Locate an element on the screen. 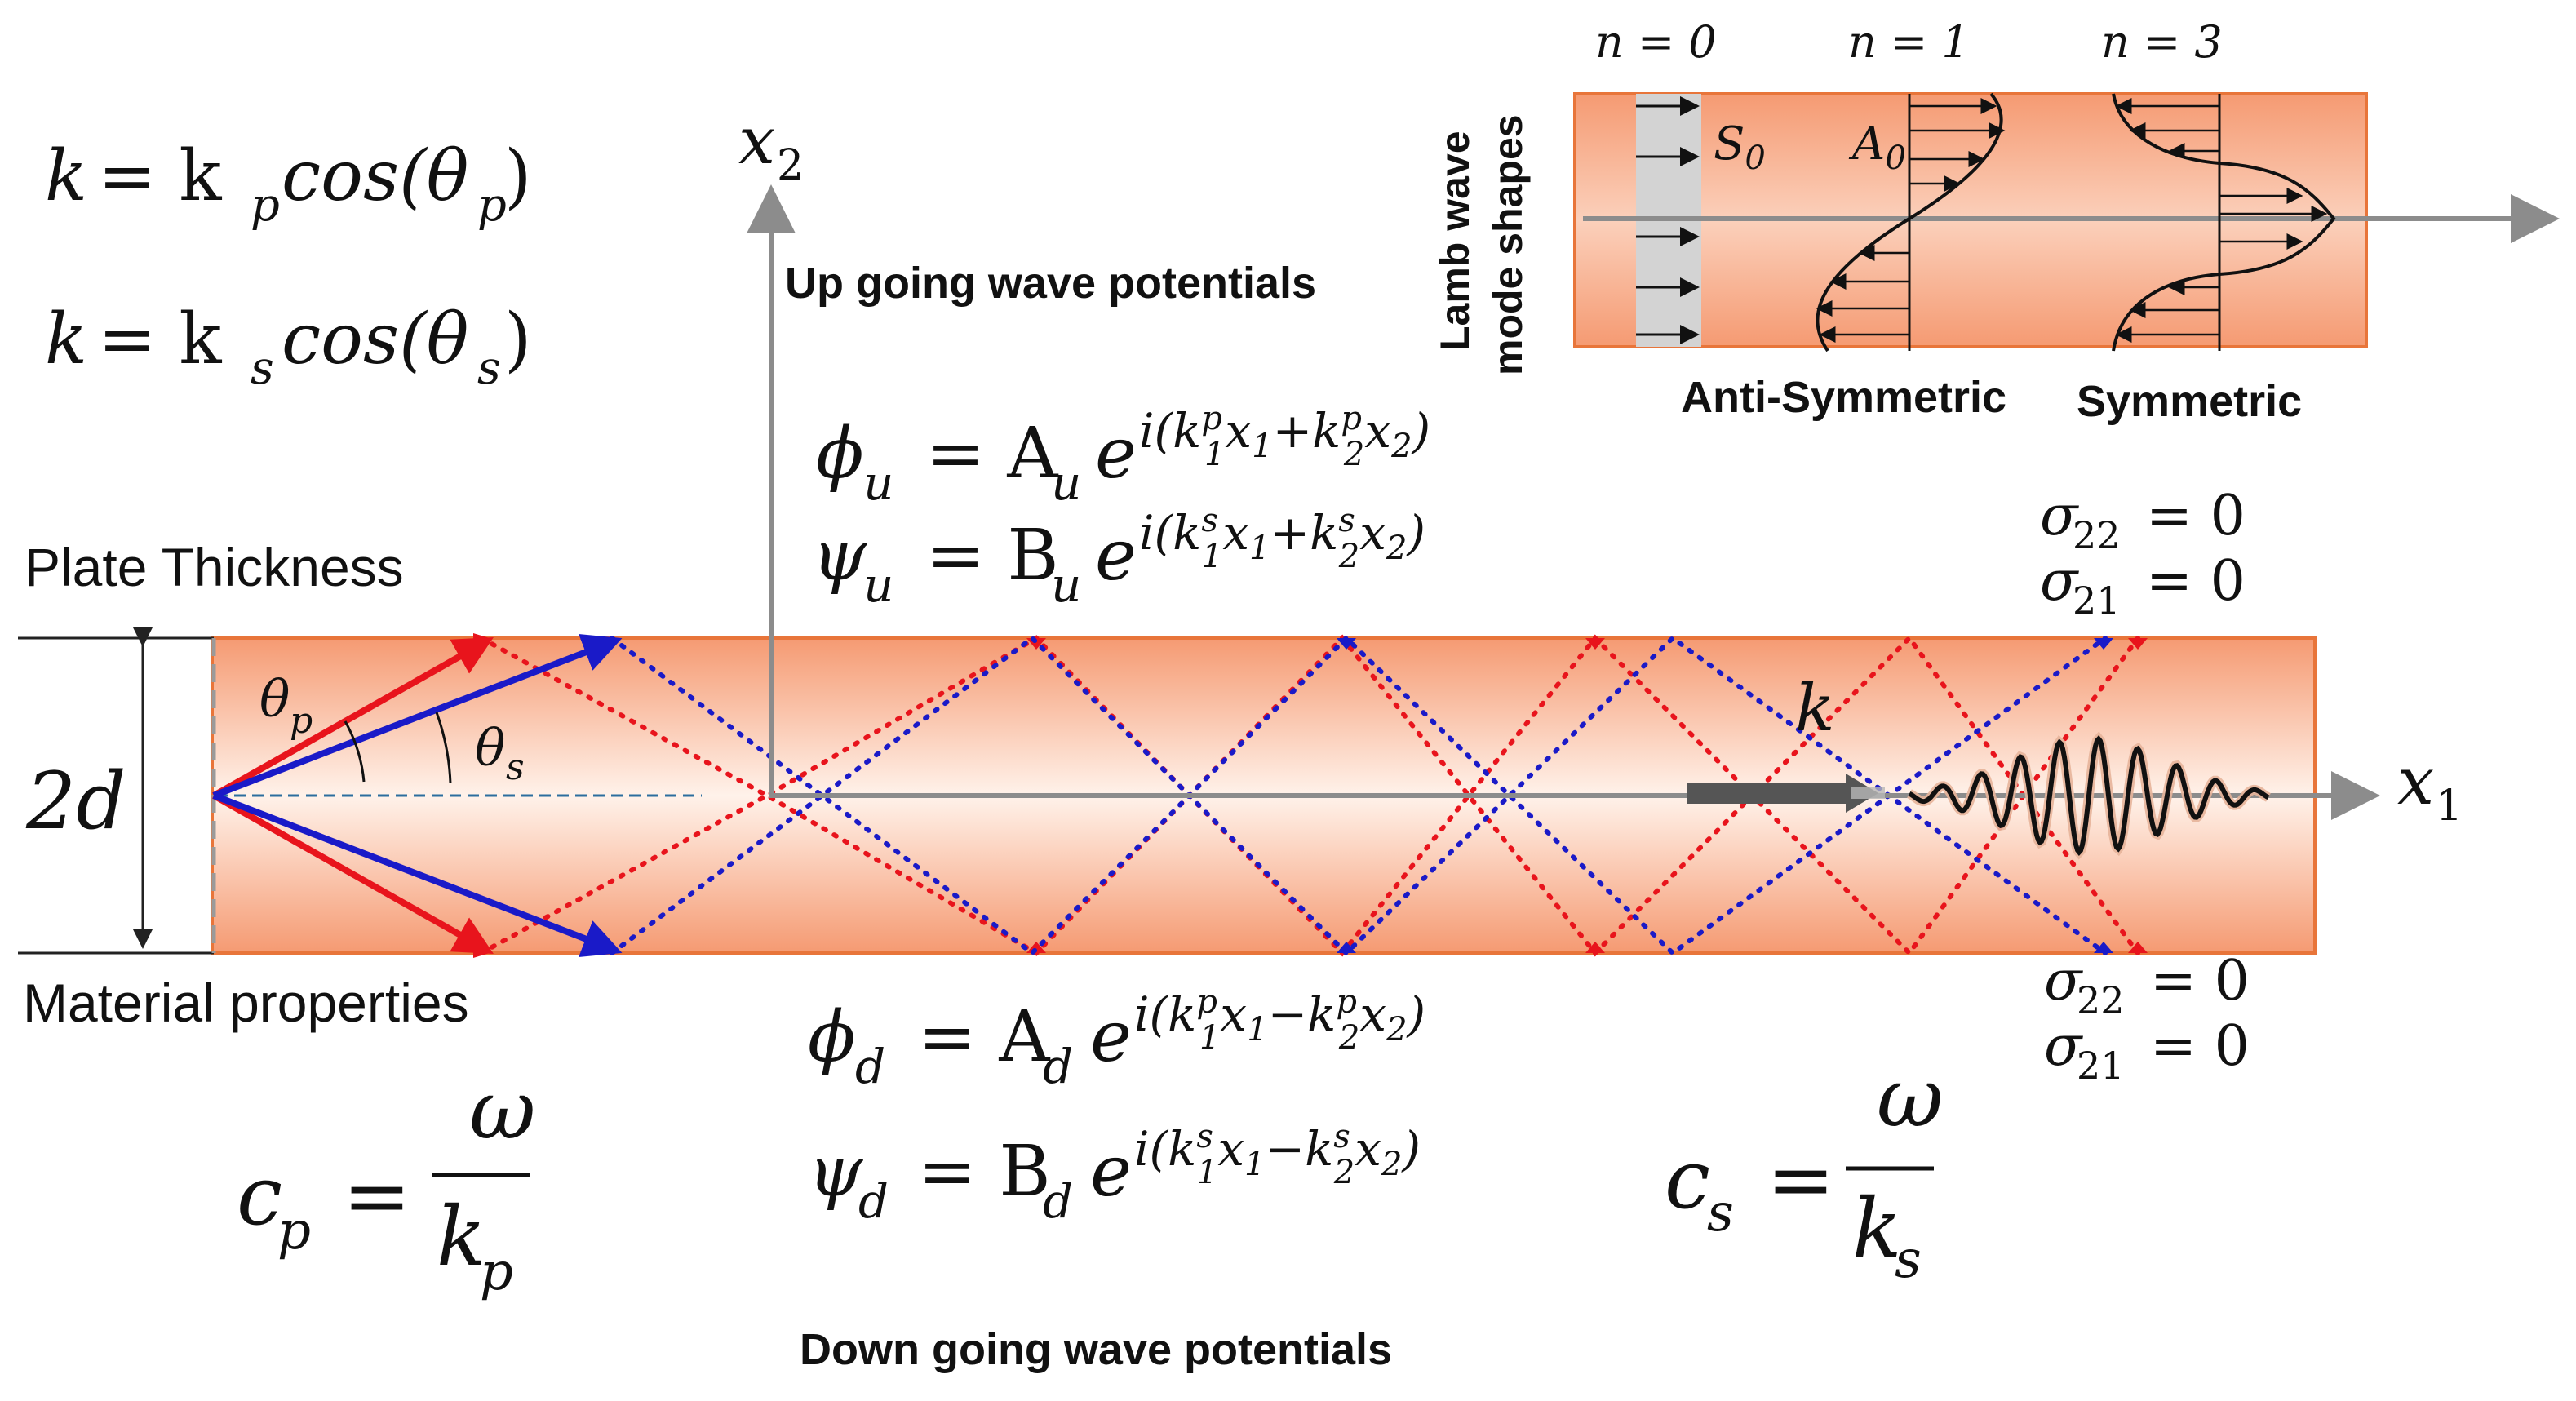  a0-label: A0 is located at coordinates (1877, 147).